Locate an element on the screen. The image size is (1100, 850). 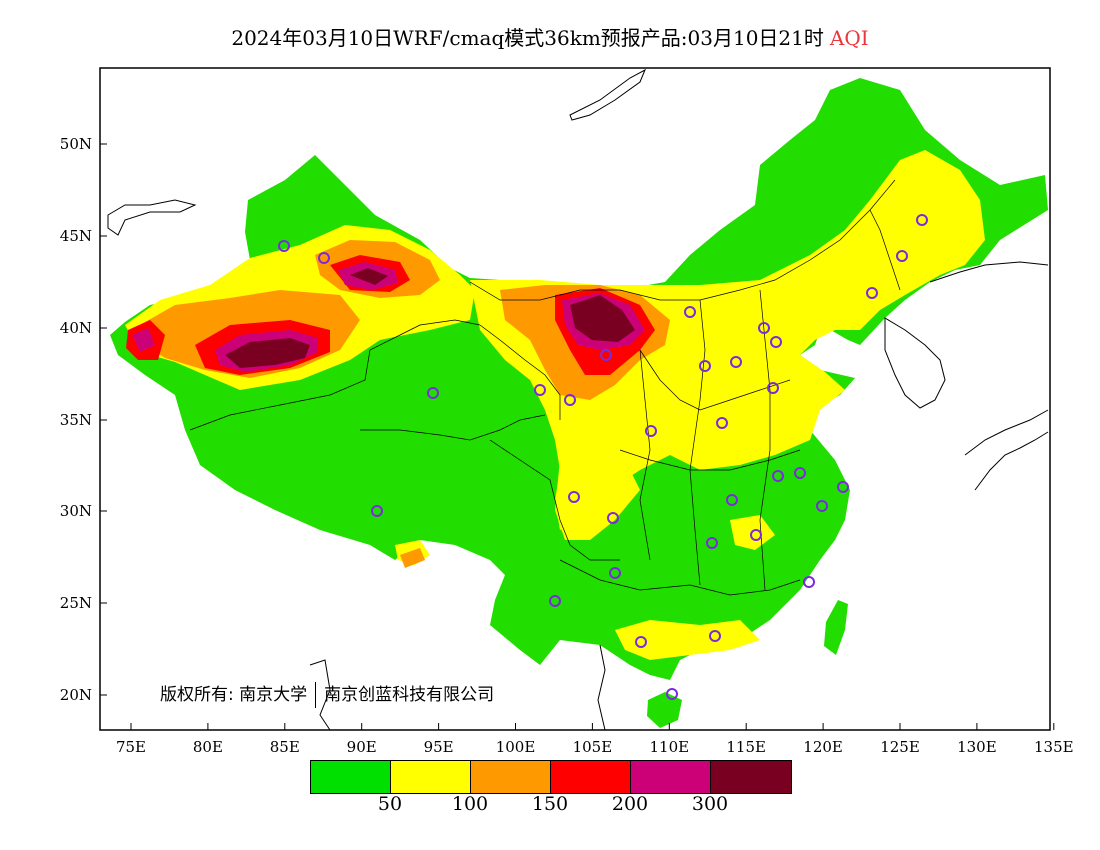
legend-label: 300 is located at coordinates (710, 804).